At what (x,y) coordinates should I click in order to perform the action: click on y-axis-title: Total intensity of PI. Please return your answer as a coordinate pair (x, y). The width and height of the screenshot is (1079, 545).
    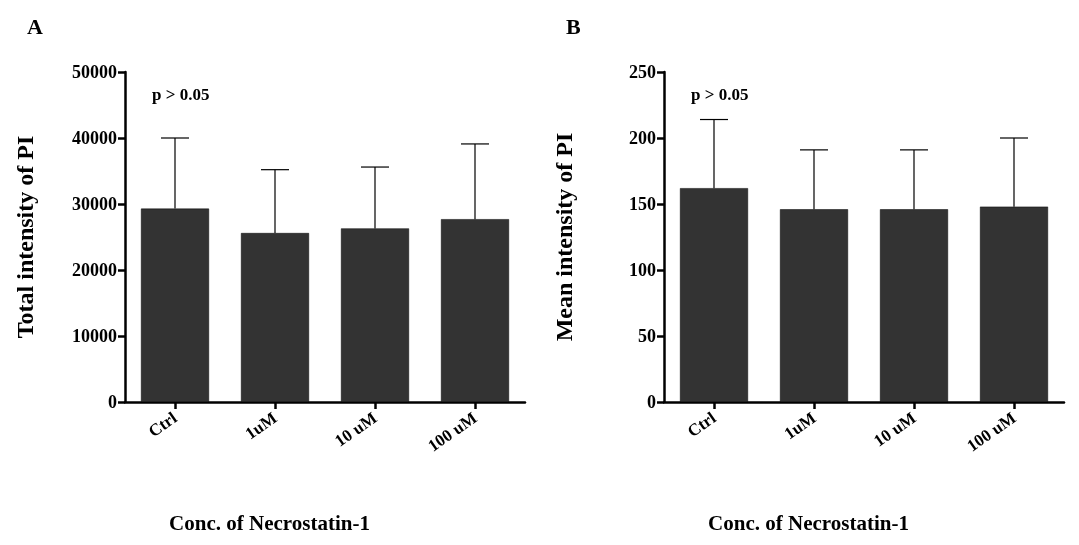
    Looking at the image, I should click on (25, 237).